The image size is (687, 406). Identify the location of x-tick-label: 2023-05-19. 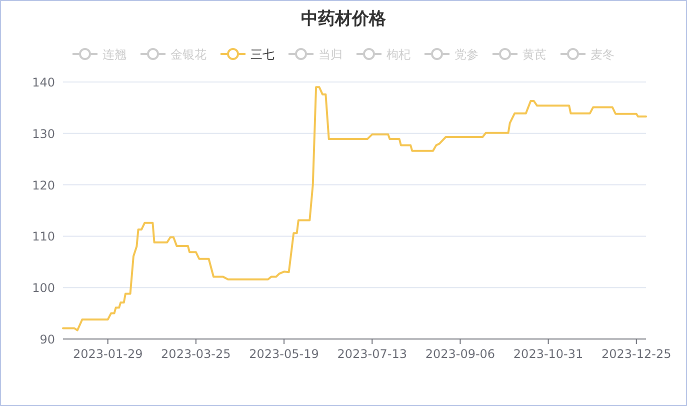
(284, 354).